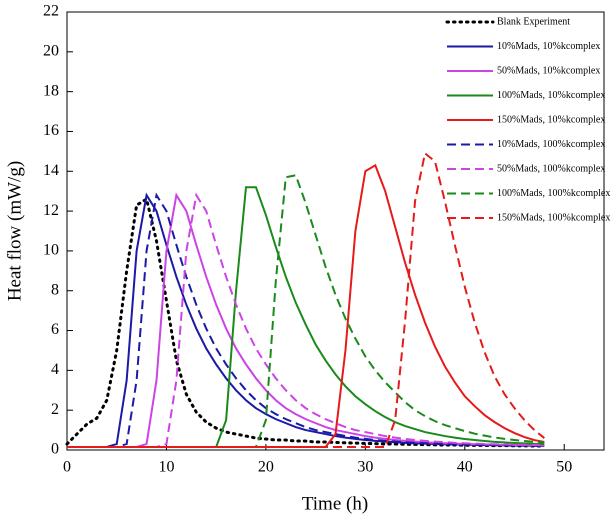 This screenshot has height=520, width=616. What do you see at coordinates (551, 168) in the screenshot?
I see `legend-label: 50%Mads, 100%kcomplex` at bounding box center [551, 168].